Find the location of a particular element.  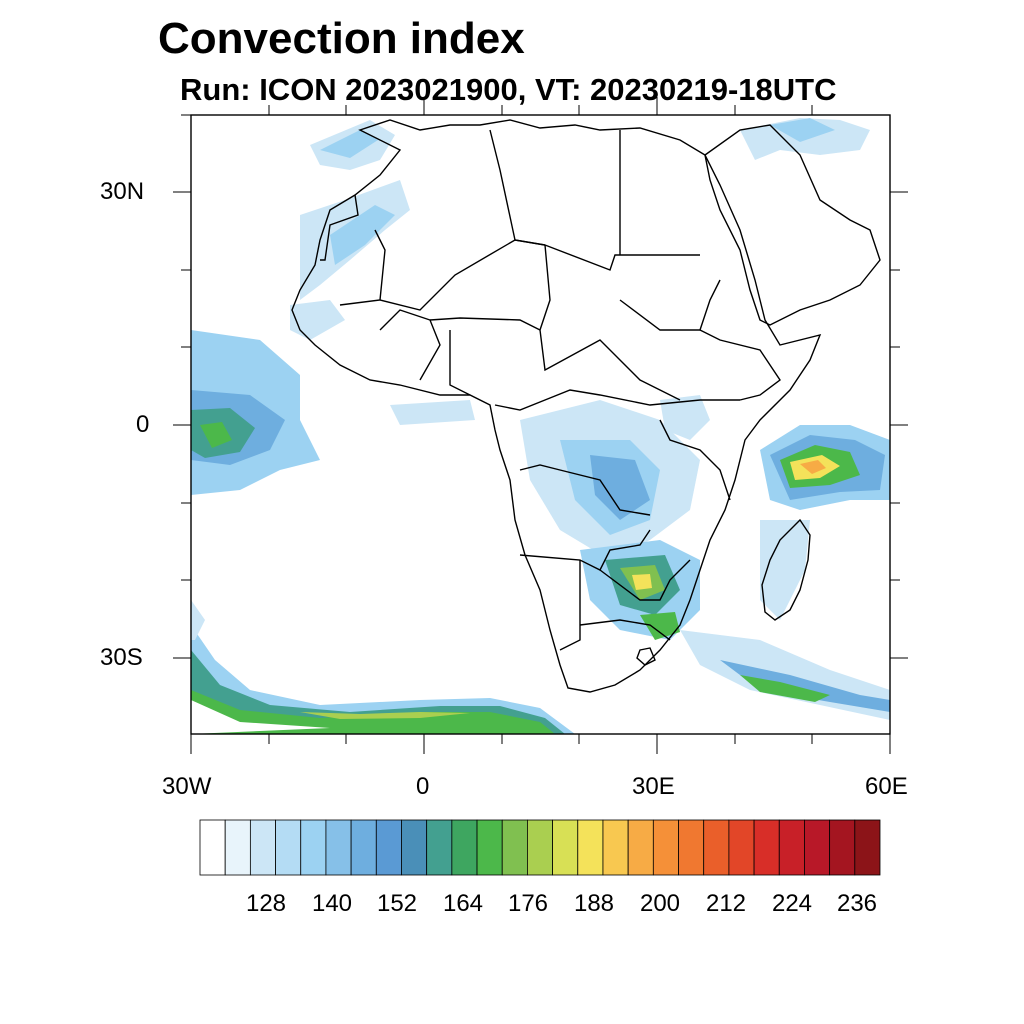

field-central-africa-core is located at coordinates (620, 487).